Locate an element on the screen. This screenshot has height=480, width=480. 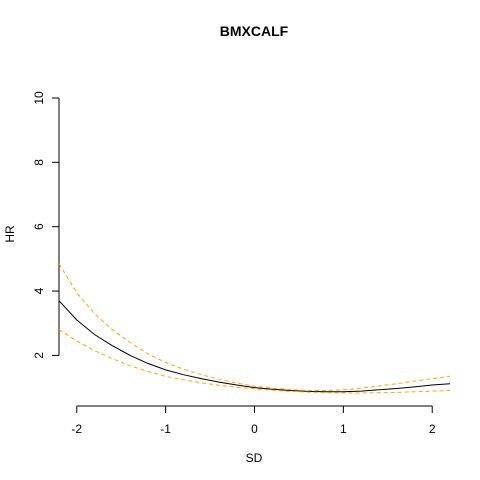
y-axis-ticks: 2 4 6 8 10 is located at coordinates (45, 225).